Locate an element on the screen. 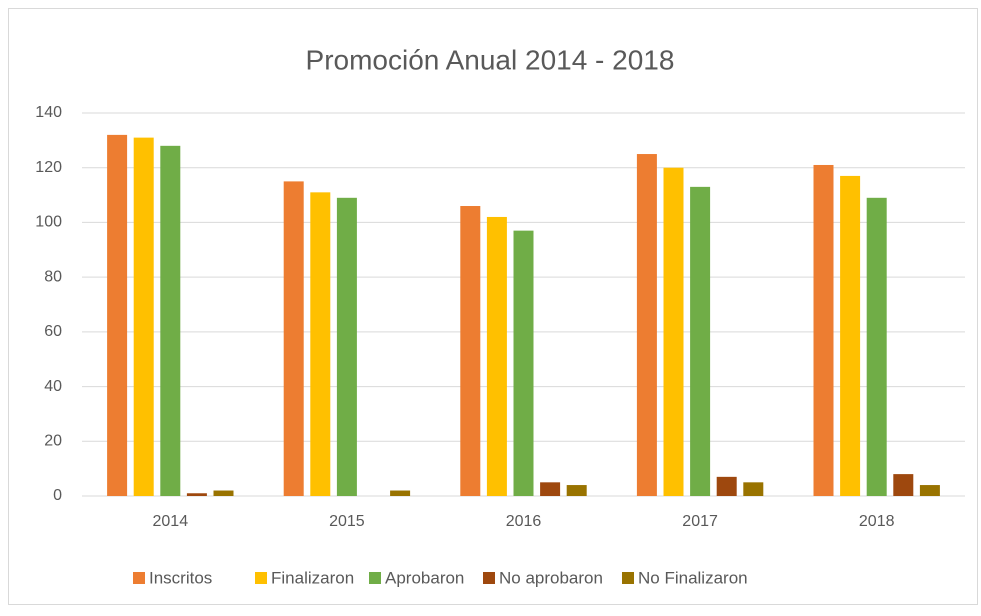  y-tick-label: 100 is located at coordinates (48, 222).